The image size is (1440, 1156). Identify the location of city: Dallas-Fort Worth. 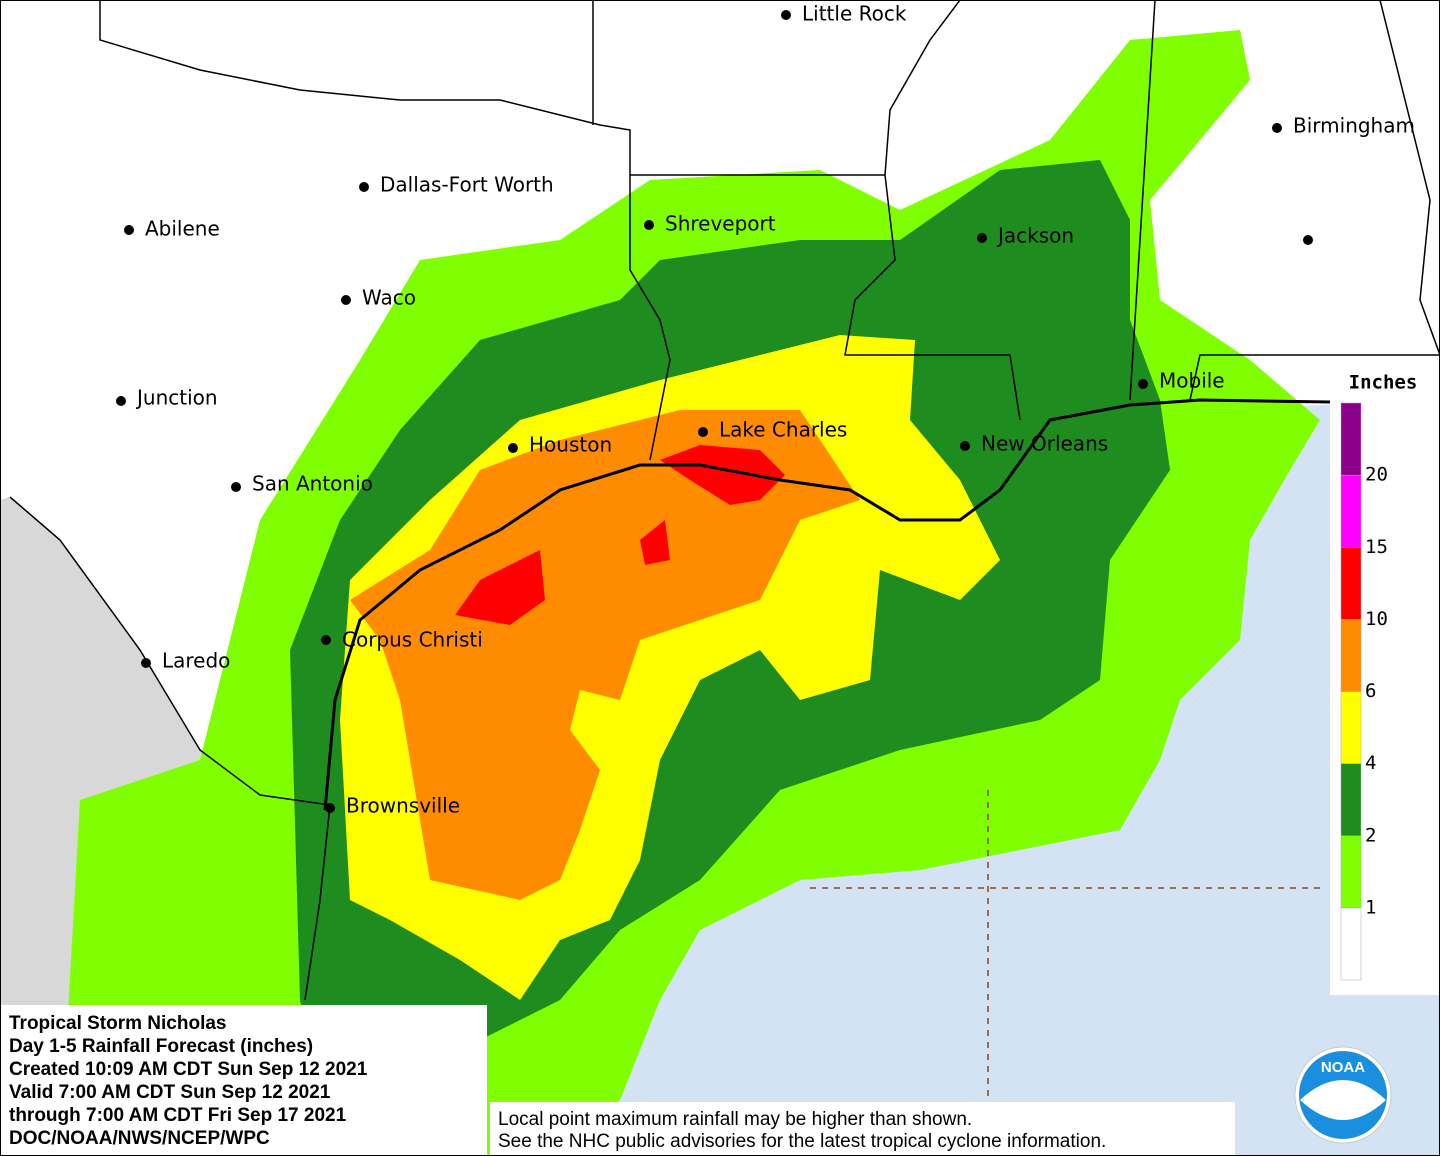
(456, 185).